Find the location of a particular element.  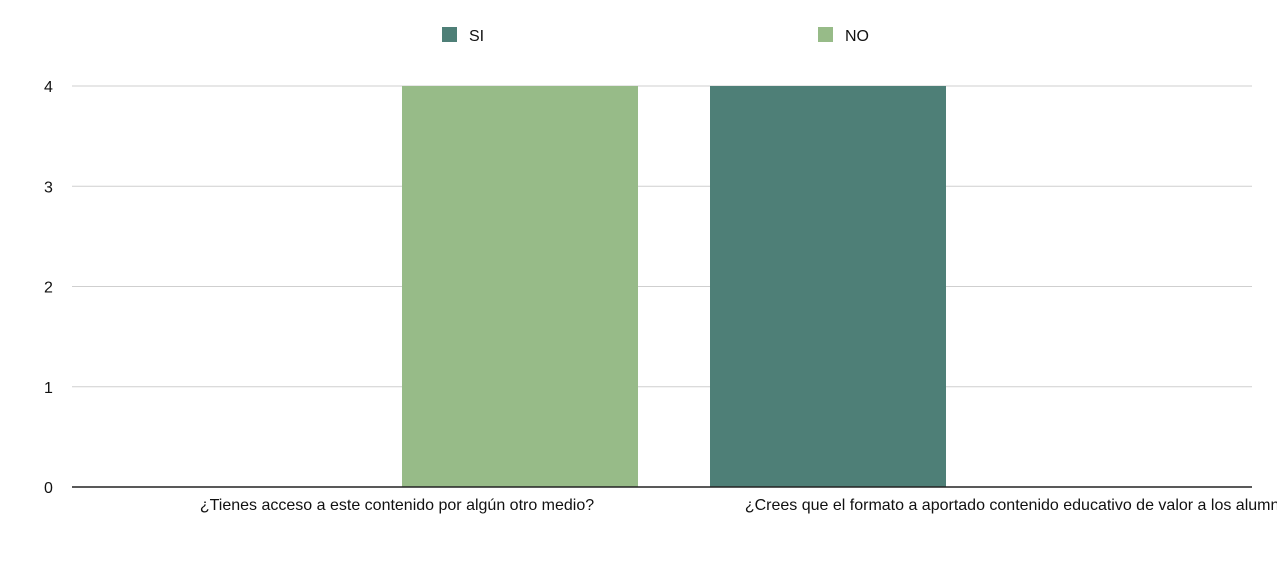

y-tick-label: 4 is located at coordinates (48, 87).